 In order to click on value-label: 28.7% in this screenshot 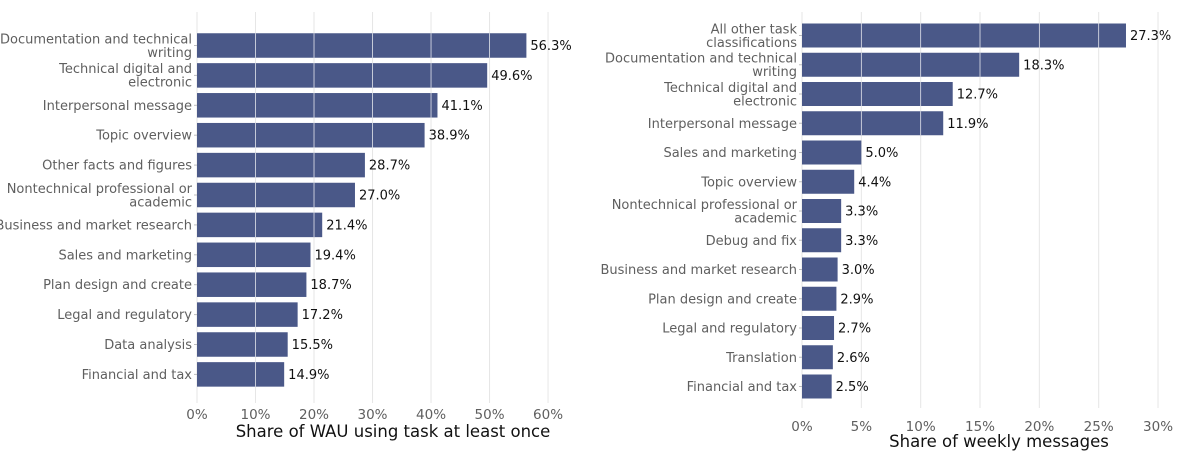, I will do `click(389, 166)`.